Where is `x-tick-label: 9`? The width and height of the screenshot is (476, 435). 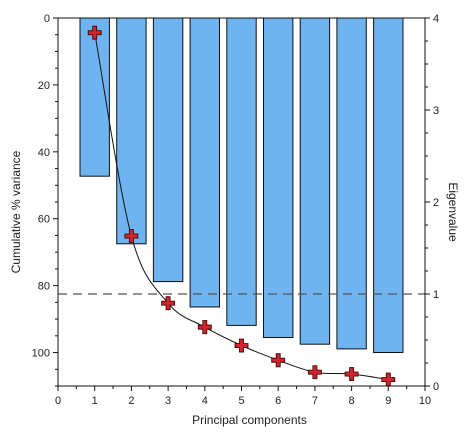
x-tick-label: 9 is located at coordinates (388, 401).